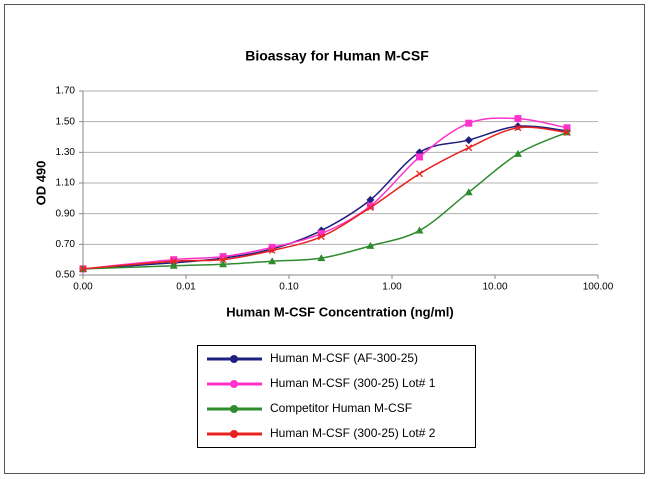 The height and width of the screenshot is (479, 650). I want to click on x-tick-label: 1.00, so click(392, 287).